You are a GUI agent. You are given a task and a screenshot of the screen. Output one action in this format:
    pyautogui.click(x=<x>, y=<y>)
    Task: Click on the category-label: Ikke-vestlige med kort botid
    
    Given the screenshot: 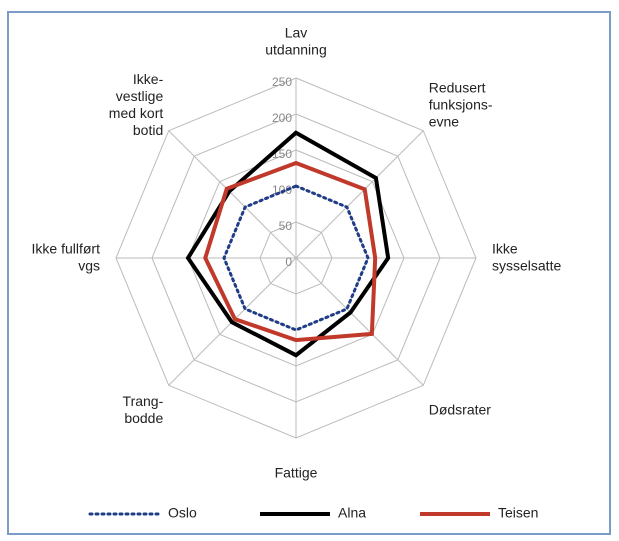 What is the action you would take?
    pyautogui.click(x=136, y=103)
    